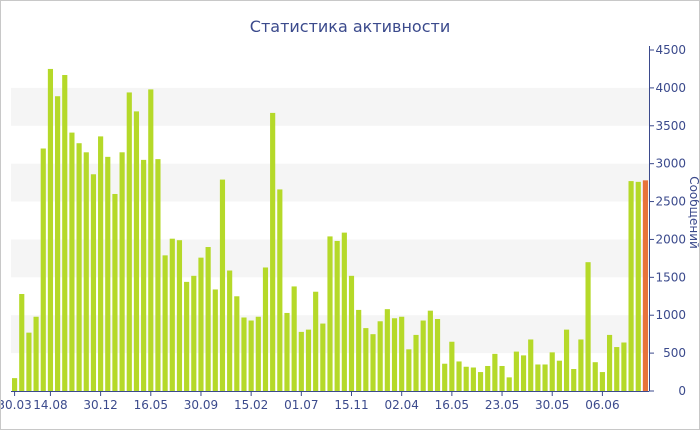  I want to click on x-tick-label: 30.09, so click(201, 405).